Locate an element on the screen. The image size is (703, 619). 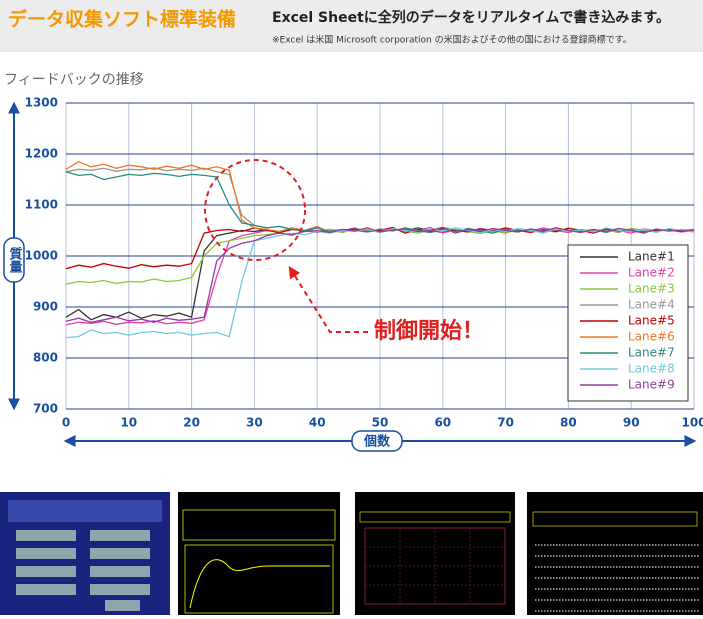
x-label-box is located at coordinates (377, 441).